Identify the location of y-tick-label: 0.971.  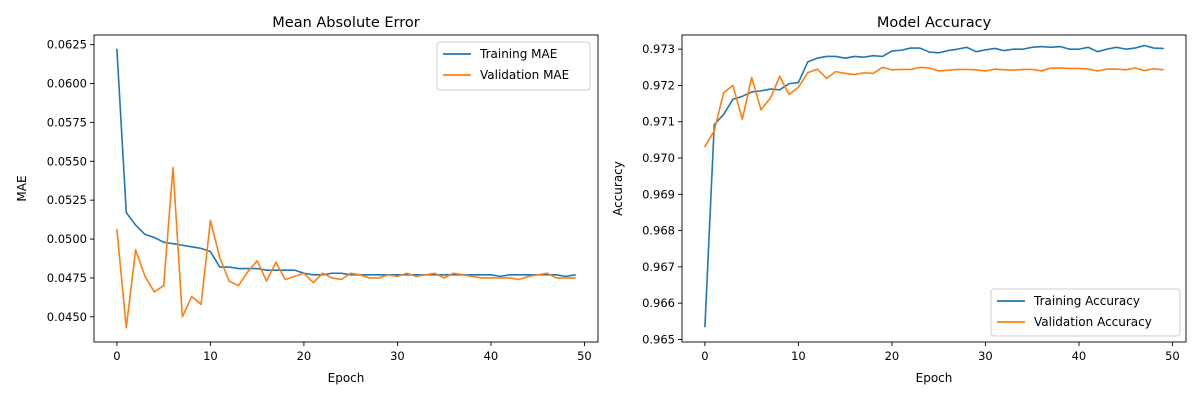
(658, 122).